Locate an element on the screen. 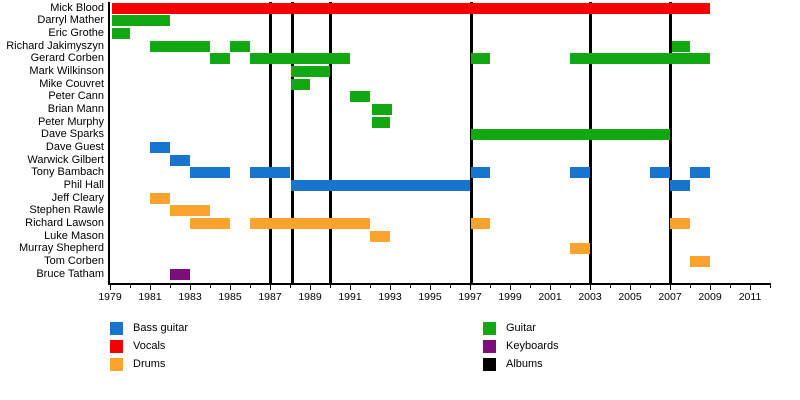 This screenshot has height=400, width=800. axis-tick-label: 1995 is located at coordinates (430, 296).